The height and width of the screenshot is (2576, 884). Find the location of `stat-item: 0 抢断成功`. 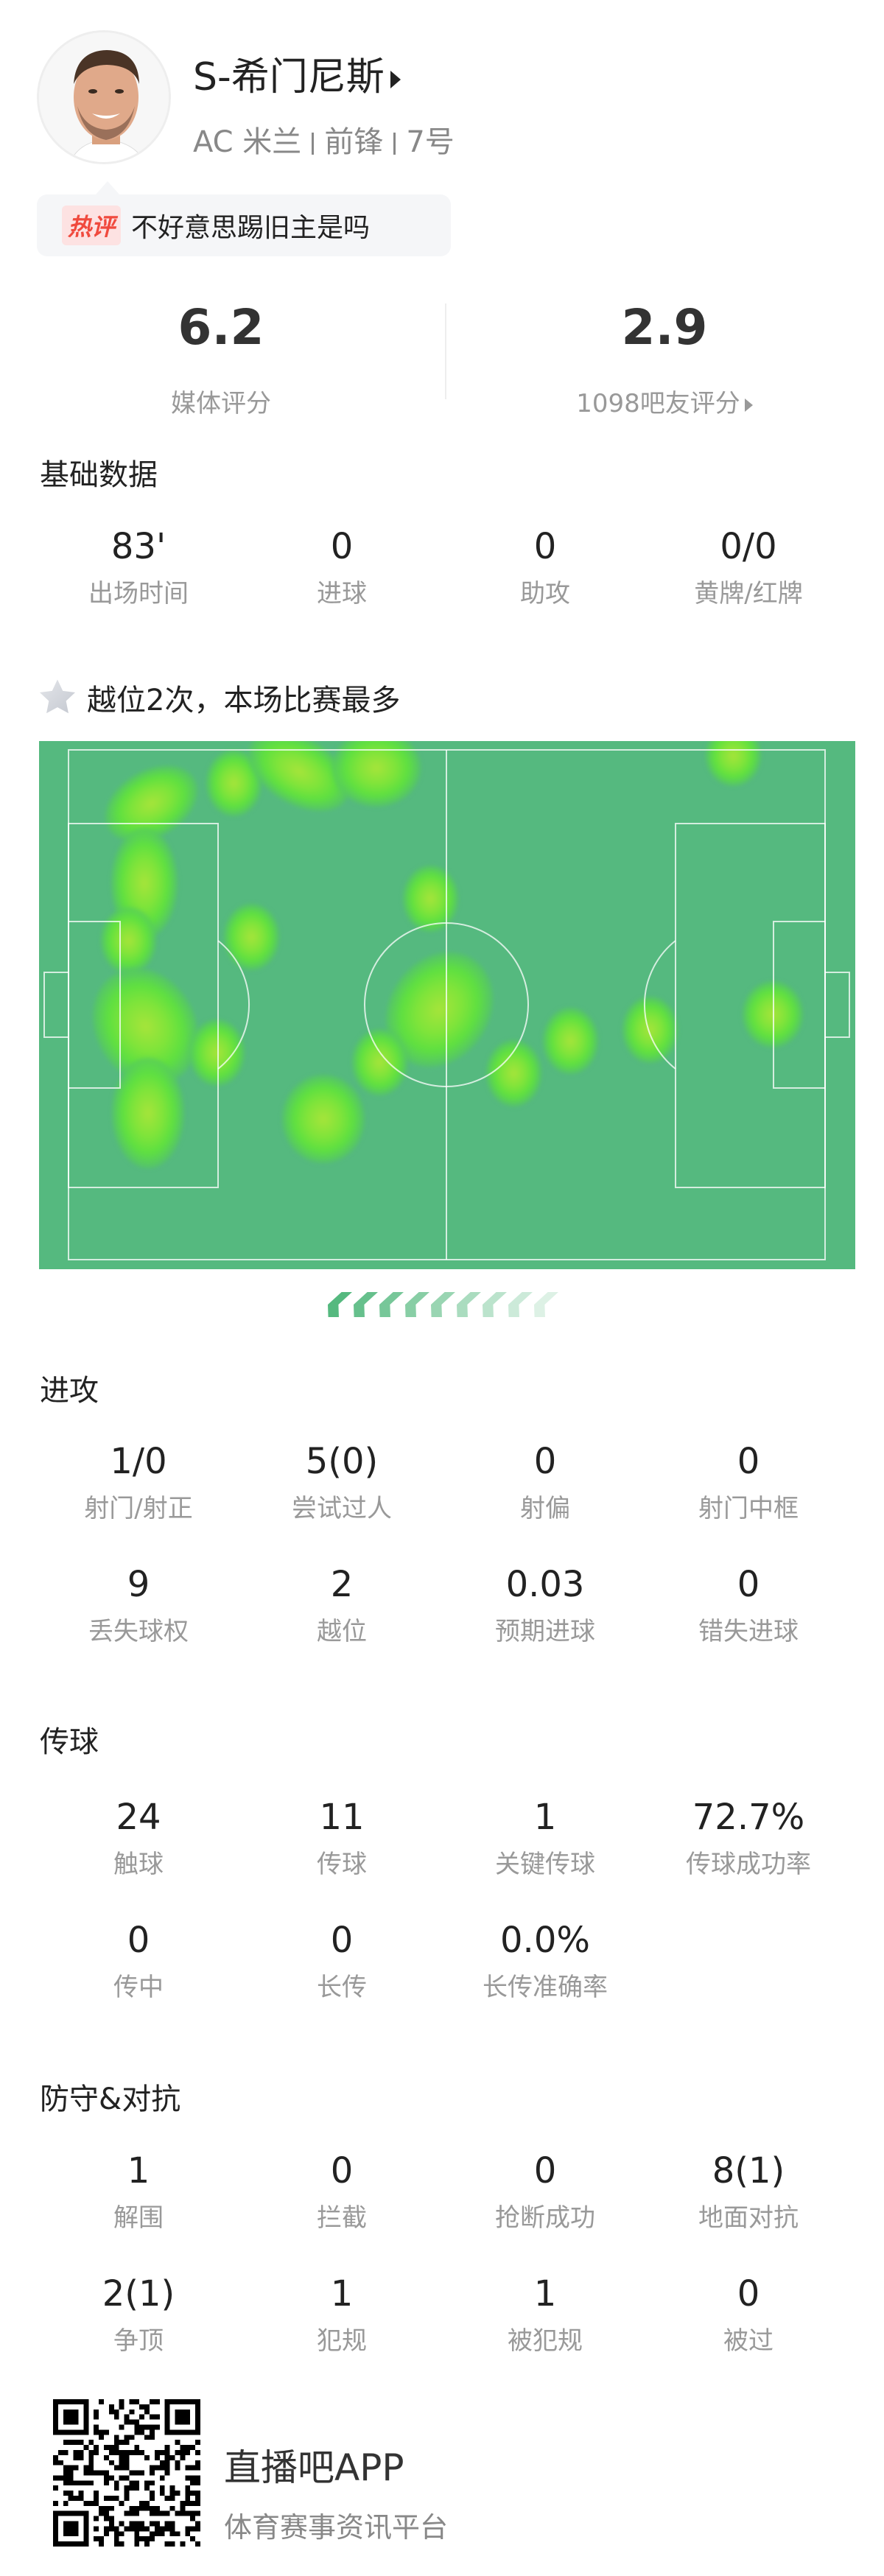

stat-item: 0 抢断成功 is located at coordinates (545, 2210).